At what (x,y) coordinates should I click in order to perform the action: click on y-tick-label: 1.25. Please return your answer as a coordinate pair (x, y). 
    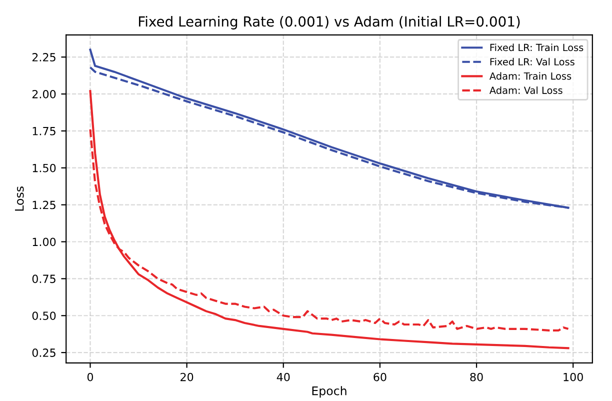
    Looking at the image, I should click on (44, 205).